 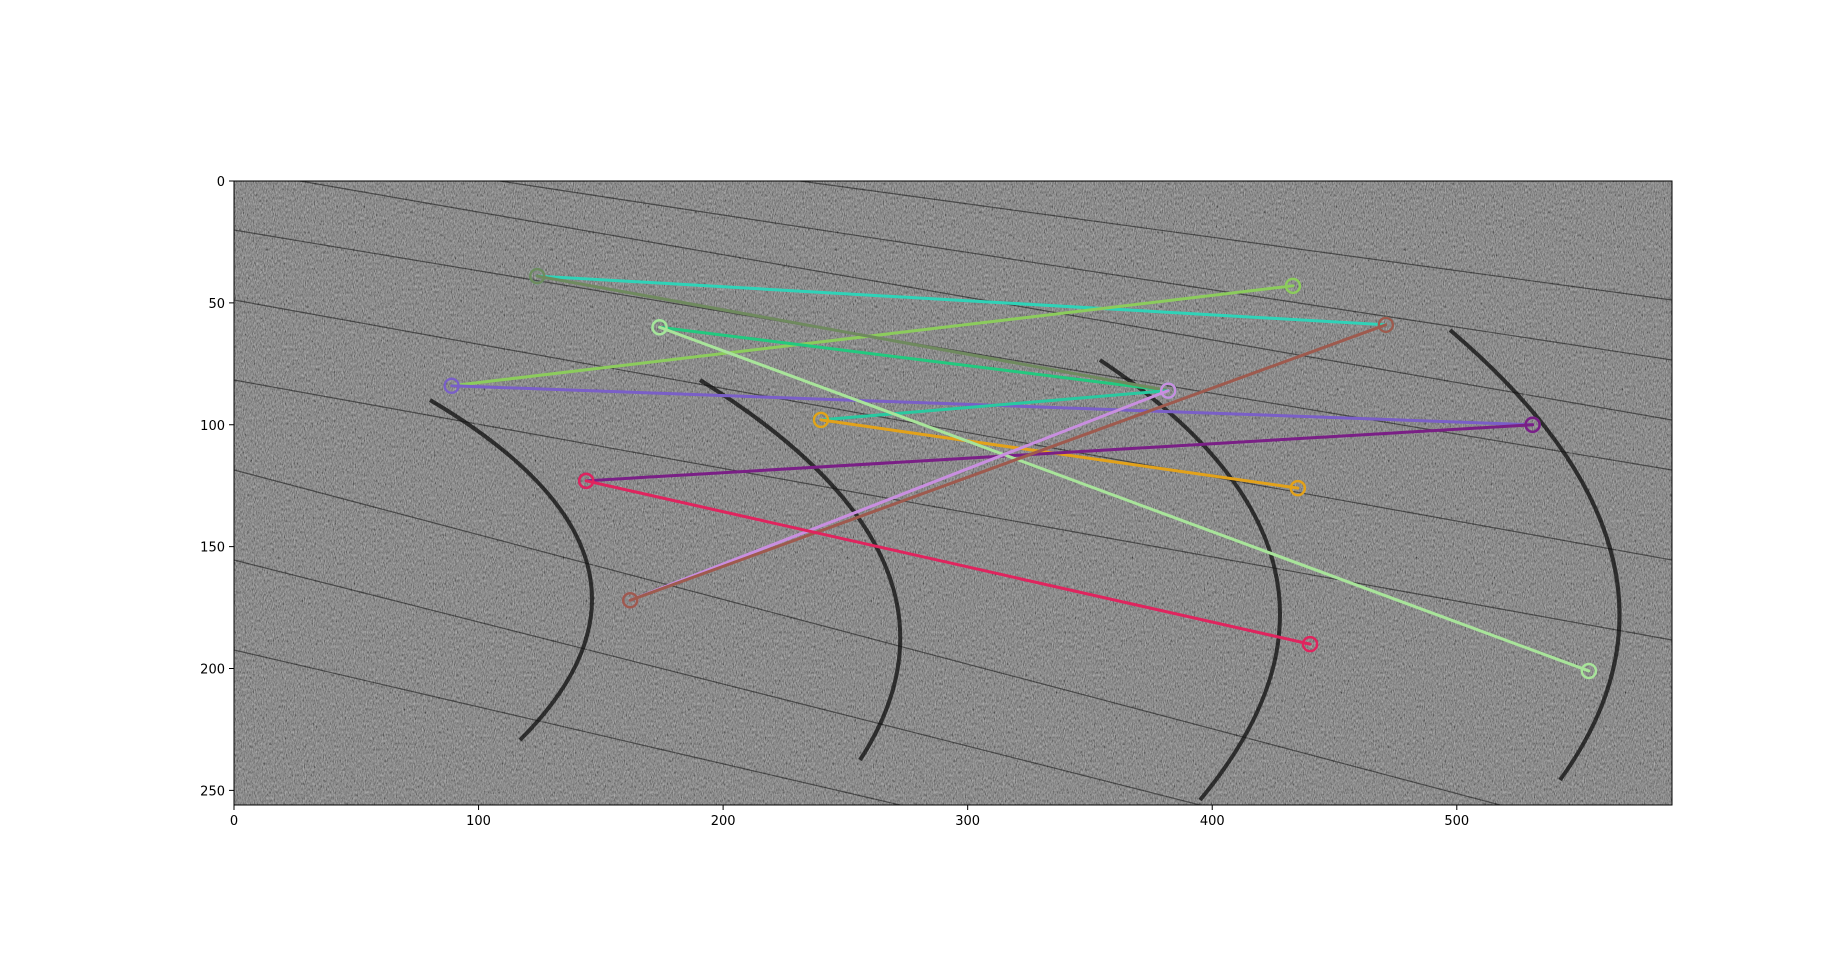 I want to click on x-axis: 0 100 200 300 400 500, so click(x=849, y=817).